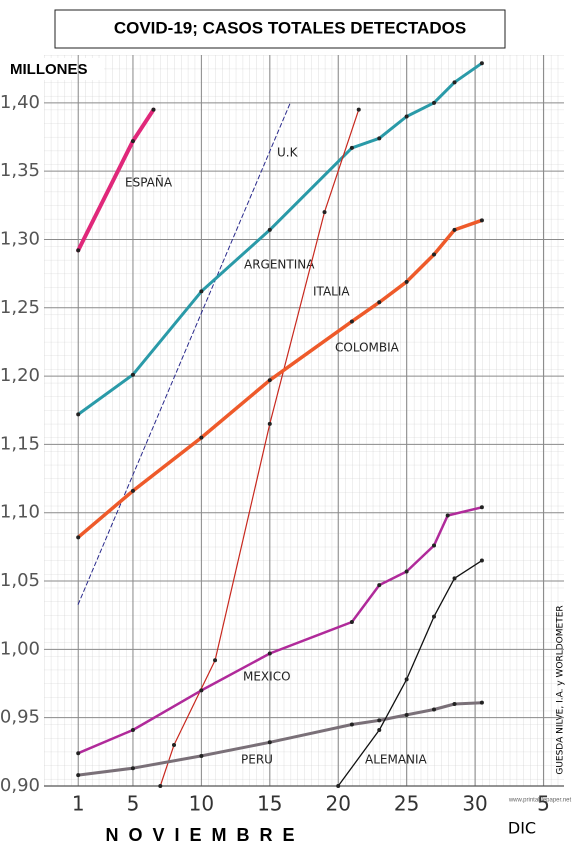  What do you see at coordinates (474, 804) in the screenshot?
I see `x-tick-label: 30` at bounding box center [474, 804].